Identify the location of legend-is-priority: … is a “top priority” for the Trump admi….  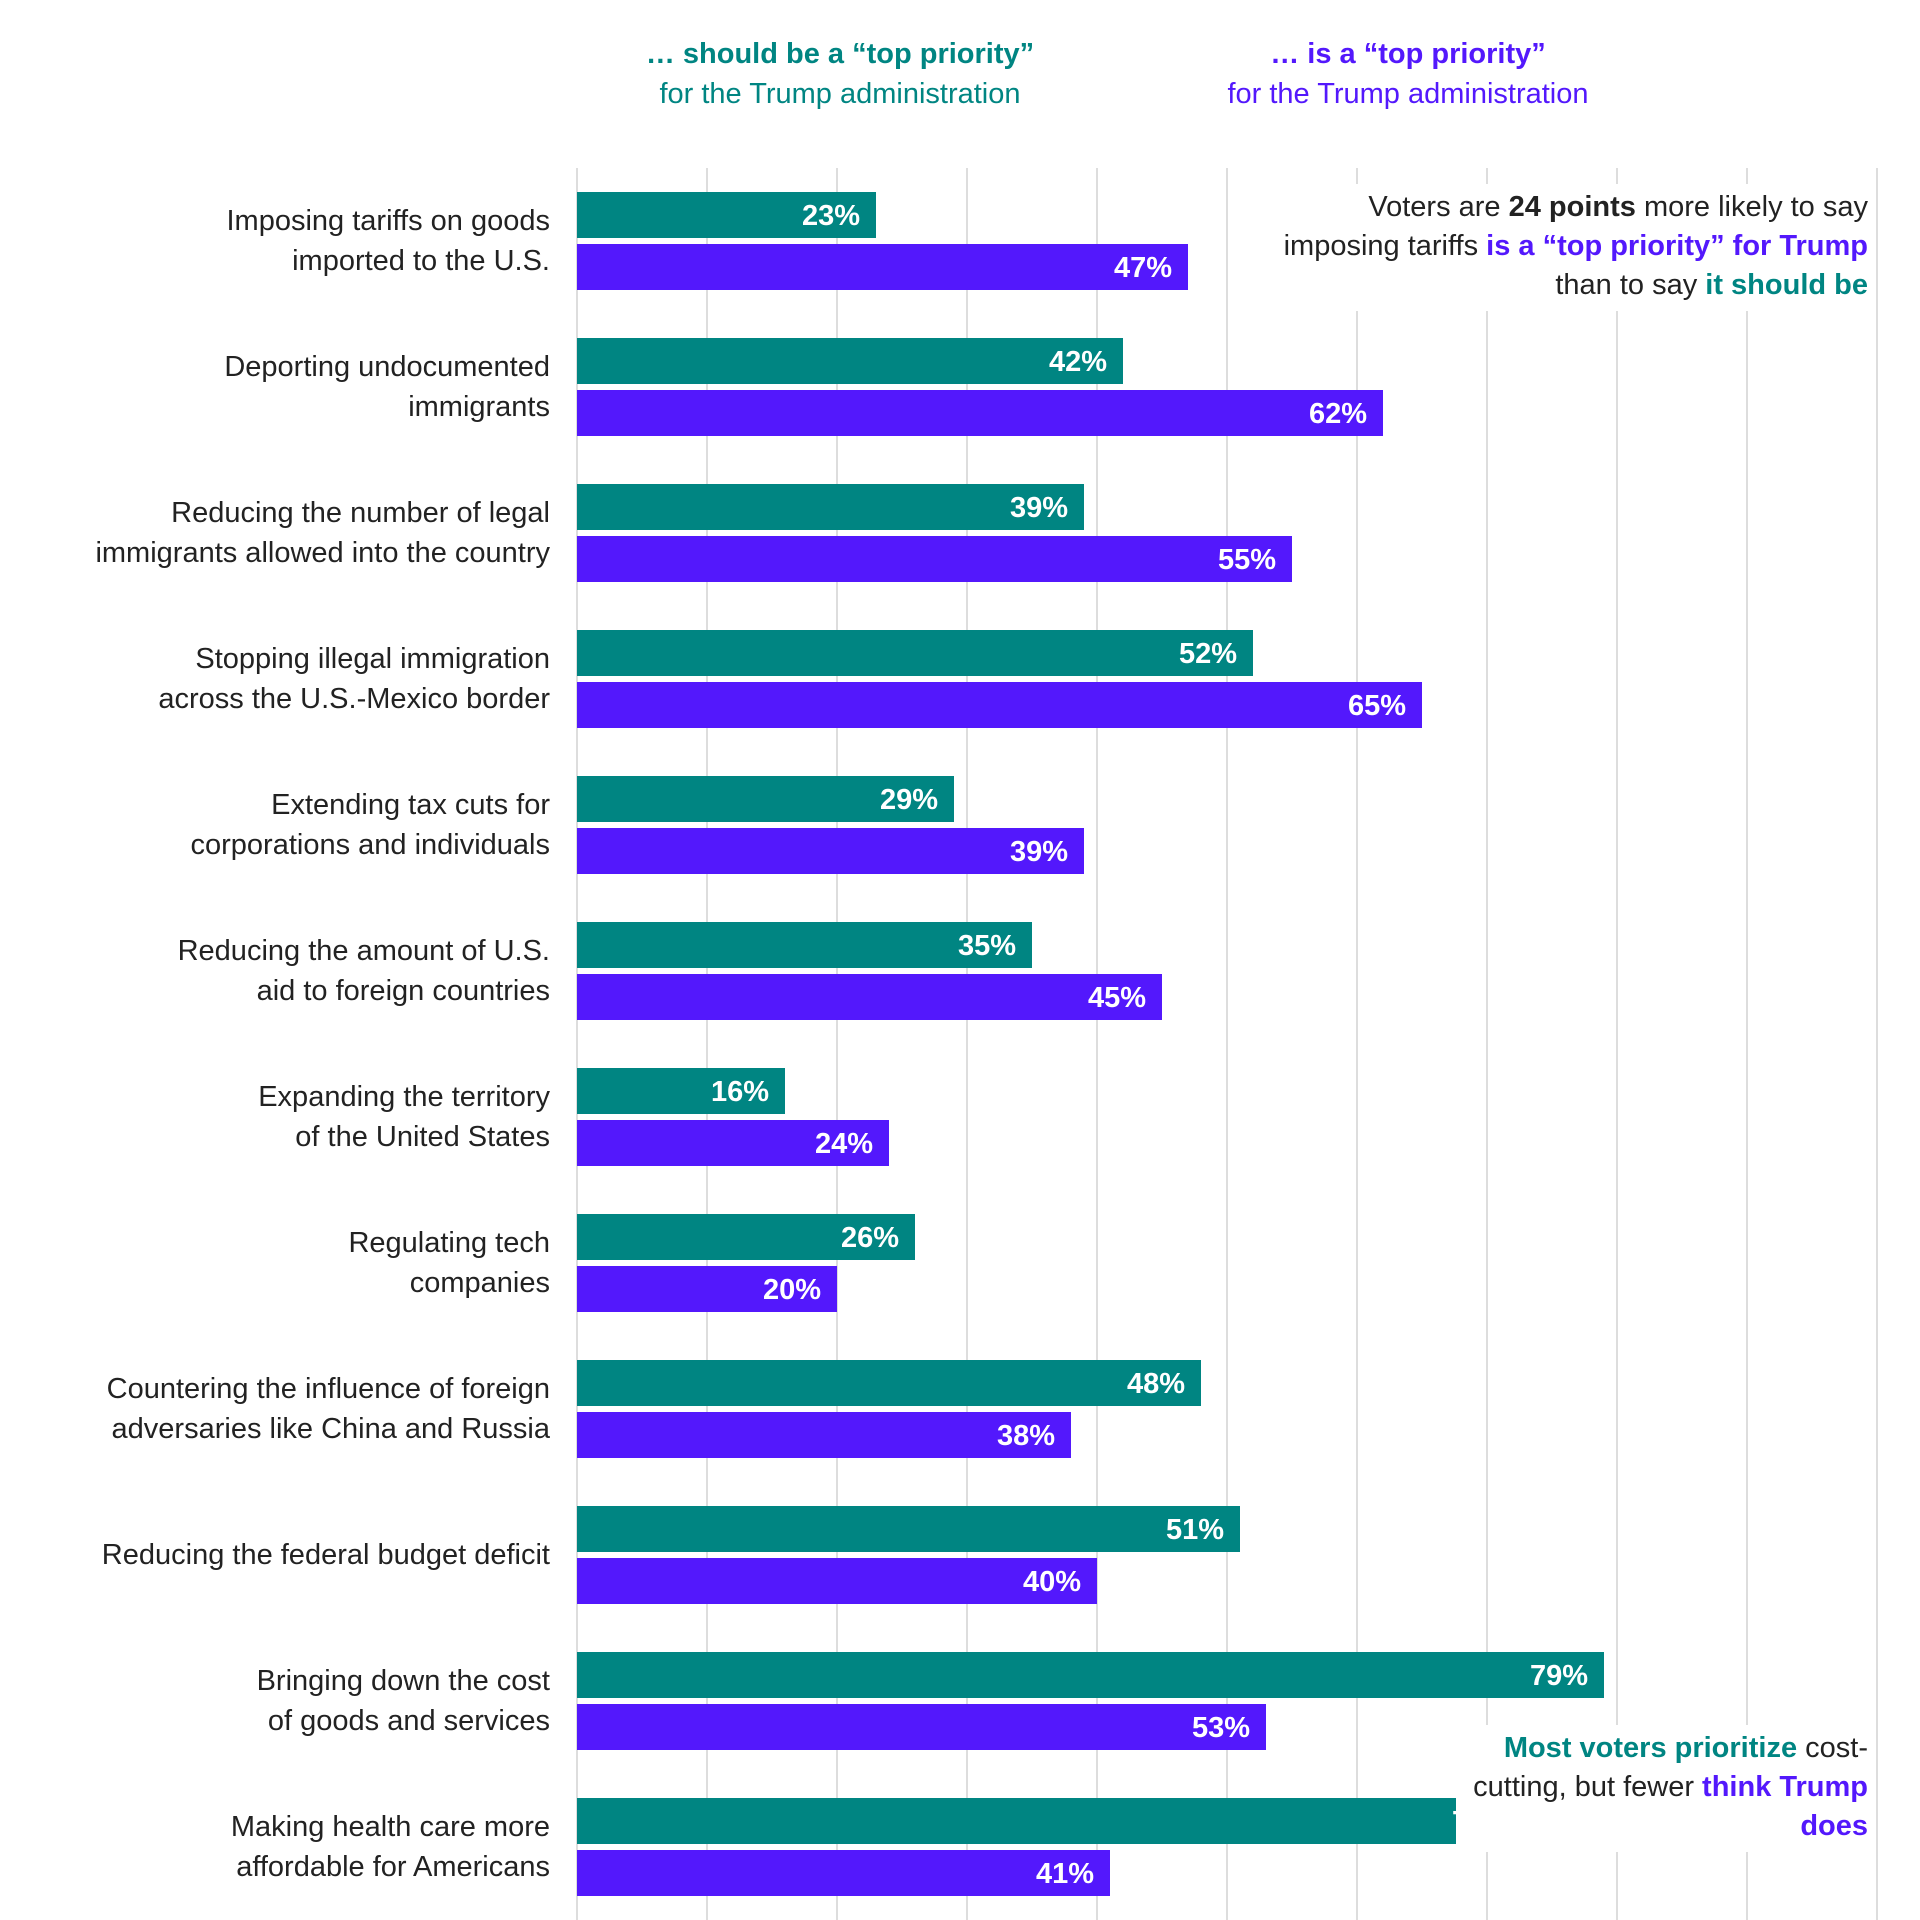
(1408, 74).